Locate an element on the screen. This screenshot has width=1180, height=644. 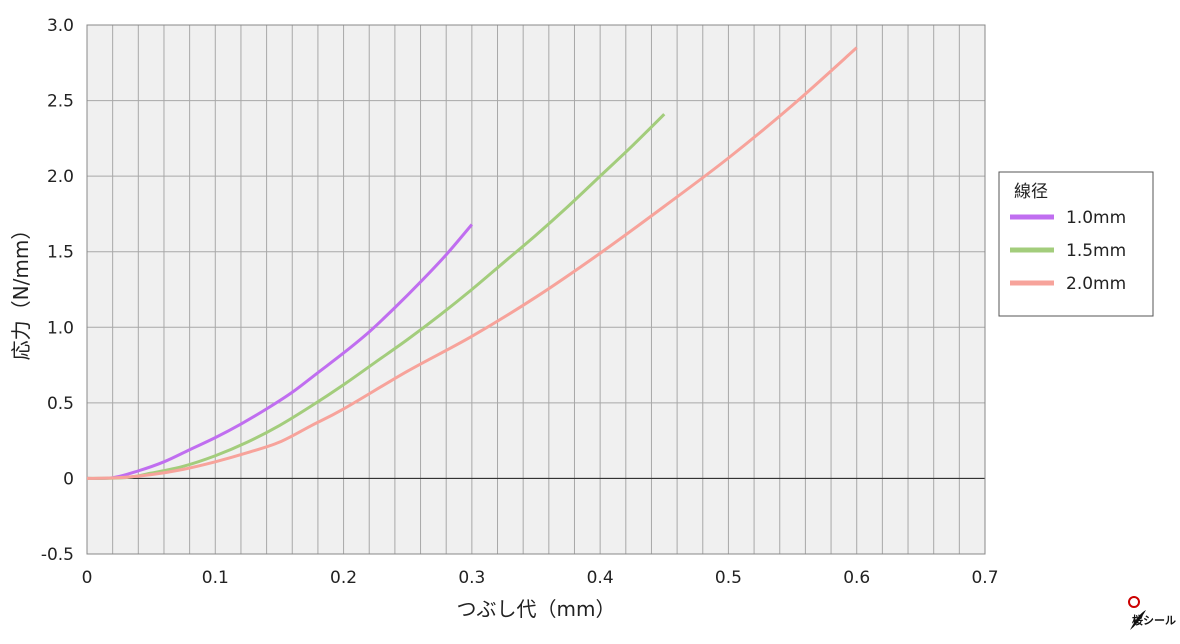
y-tick-label: -0.5 is located at coordinates (57, 555).